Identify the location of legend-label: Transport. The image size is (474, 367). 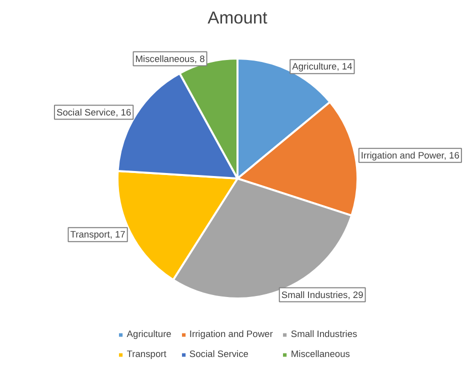
(146, 354).